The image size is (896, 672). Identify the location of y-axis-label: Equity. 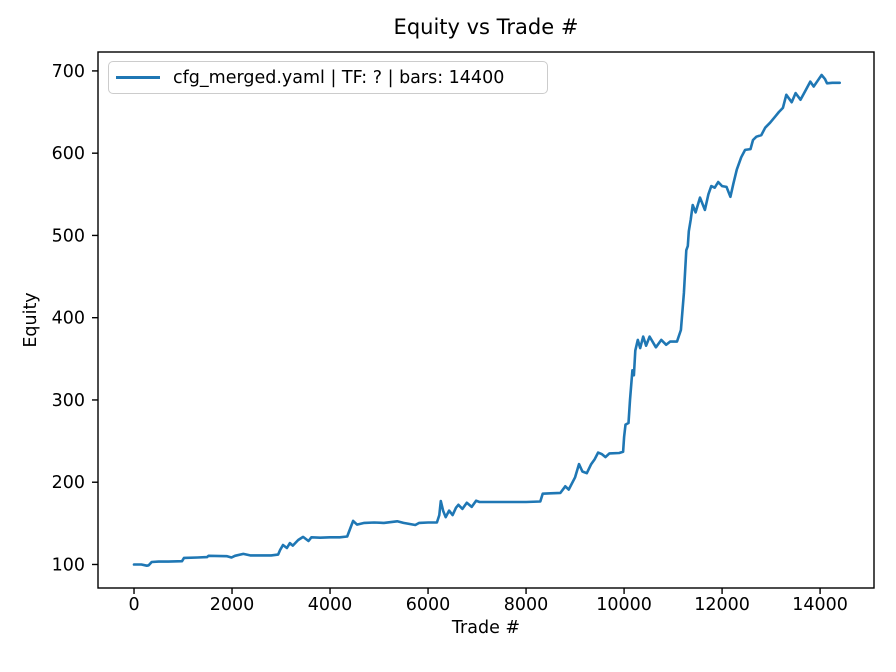
(31, 320).